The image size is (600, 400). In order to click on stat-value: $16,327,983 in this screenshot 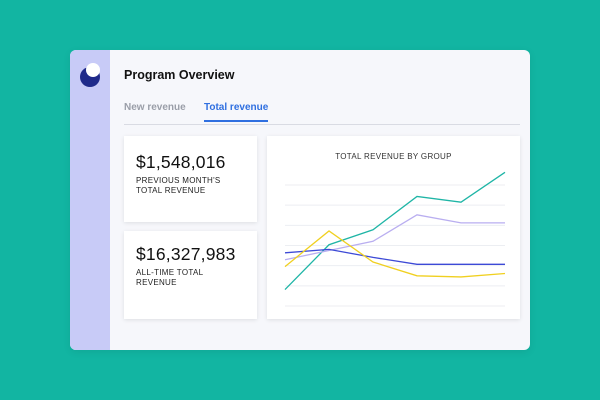, I will do `click(186, 254)`.